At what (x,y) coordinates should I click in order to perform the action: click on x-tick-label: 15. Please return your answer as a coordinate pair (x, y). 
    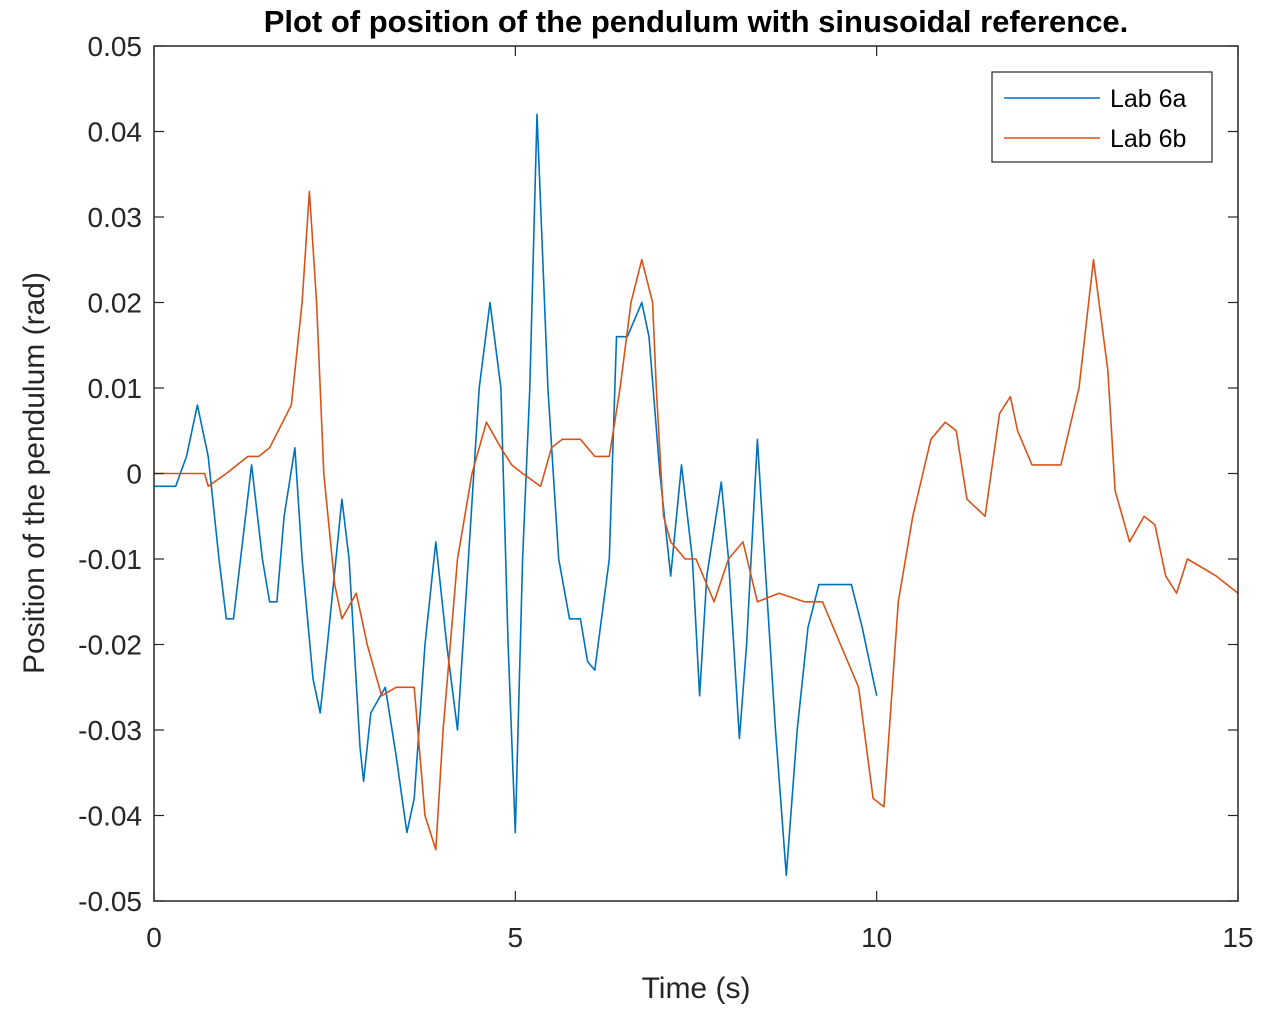
    Looking at the image, I should click on (1237, 937).